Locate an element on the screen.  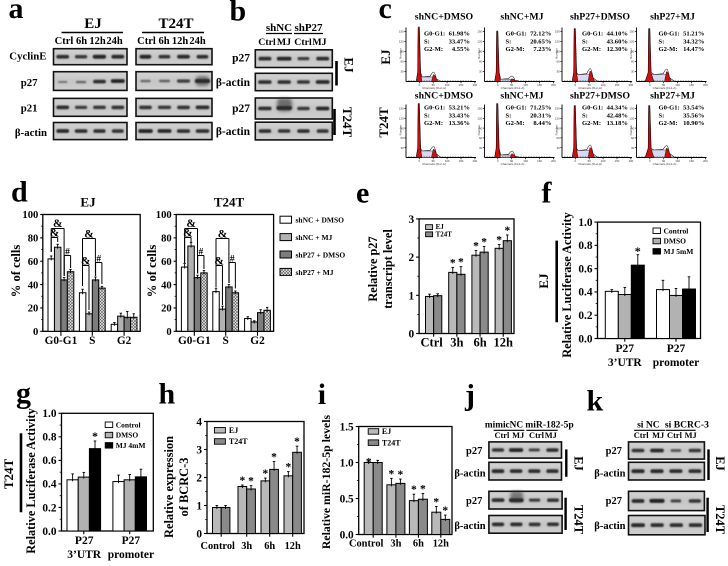
svg-text: shP27+DMSO is located at coordinates (600, 96).